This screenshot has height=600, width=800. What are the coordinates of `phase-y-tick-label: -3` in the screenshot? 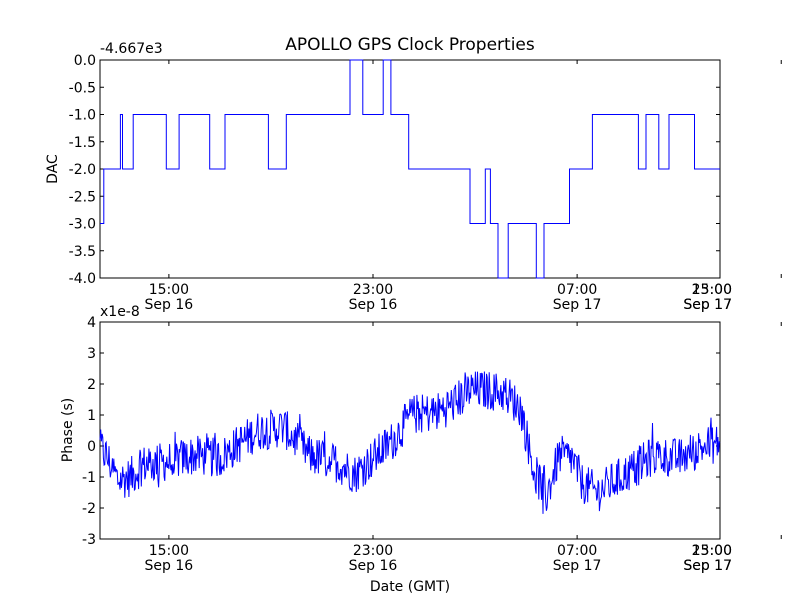 It's located at (89, 540).